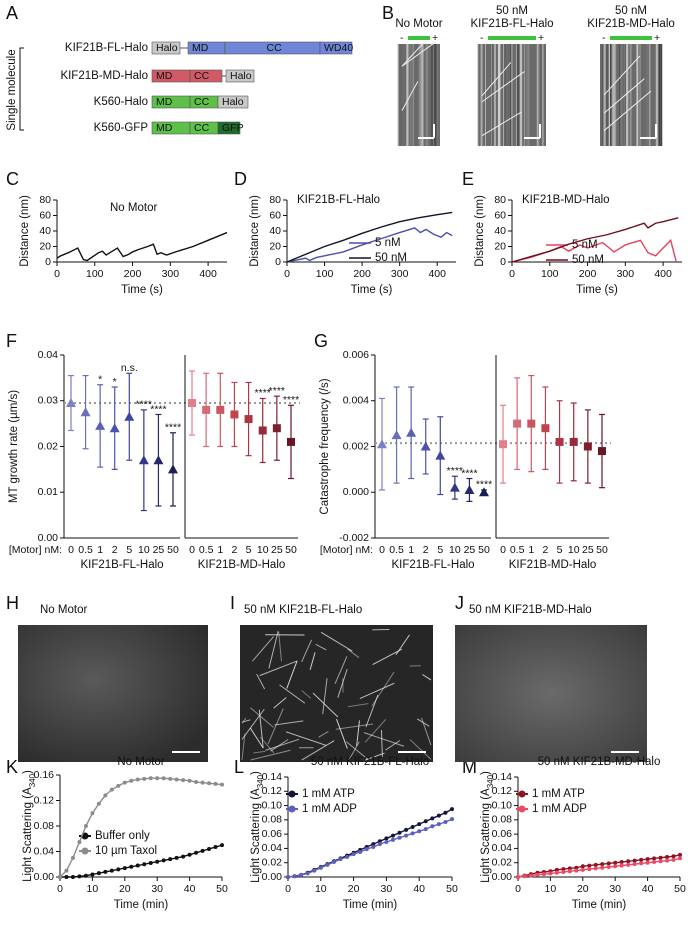 This screenshot has height=941, width=690. Describe the element at coordinates (220, 550) in the screenshot. I see `x-tick-label: 1` at that location.